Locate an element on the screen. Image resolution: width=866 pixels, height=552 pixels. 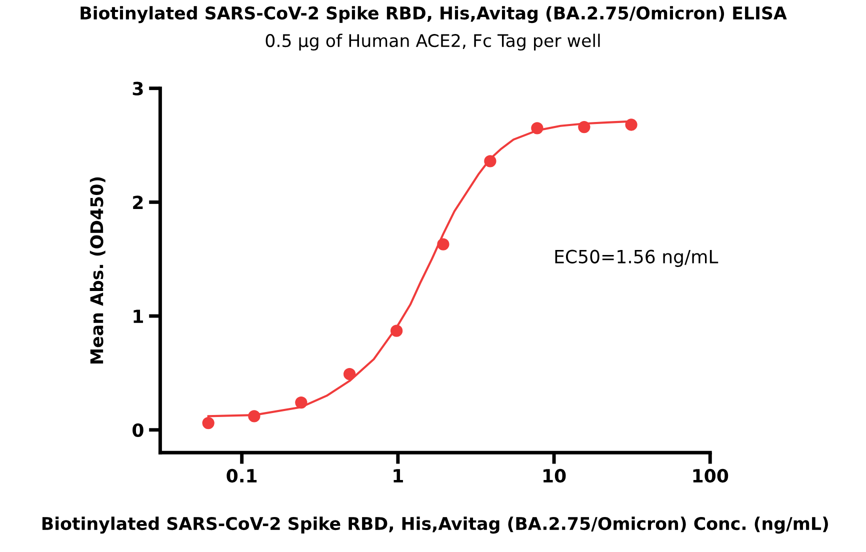
y-tick-label: 1 is located at coordinates (138, 316).